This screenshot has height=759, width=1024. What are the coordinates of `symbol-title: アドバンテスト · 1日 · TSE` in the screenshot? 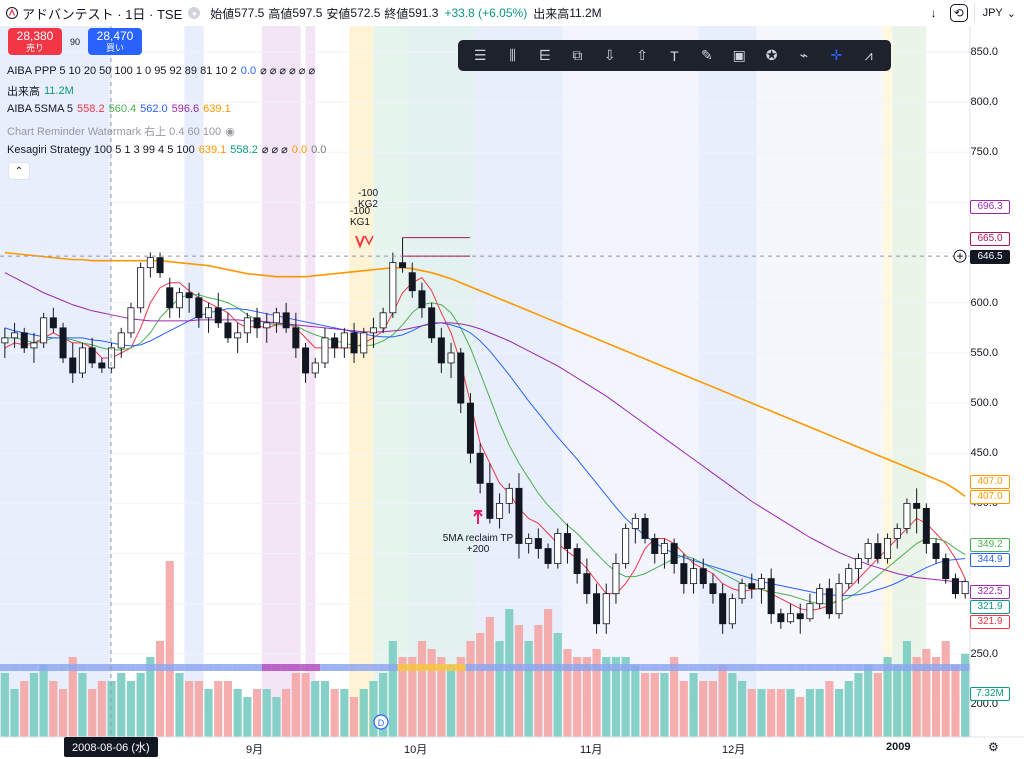 It's located at (102, 14).